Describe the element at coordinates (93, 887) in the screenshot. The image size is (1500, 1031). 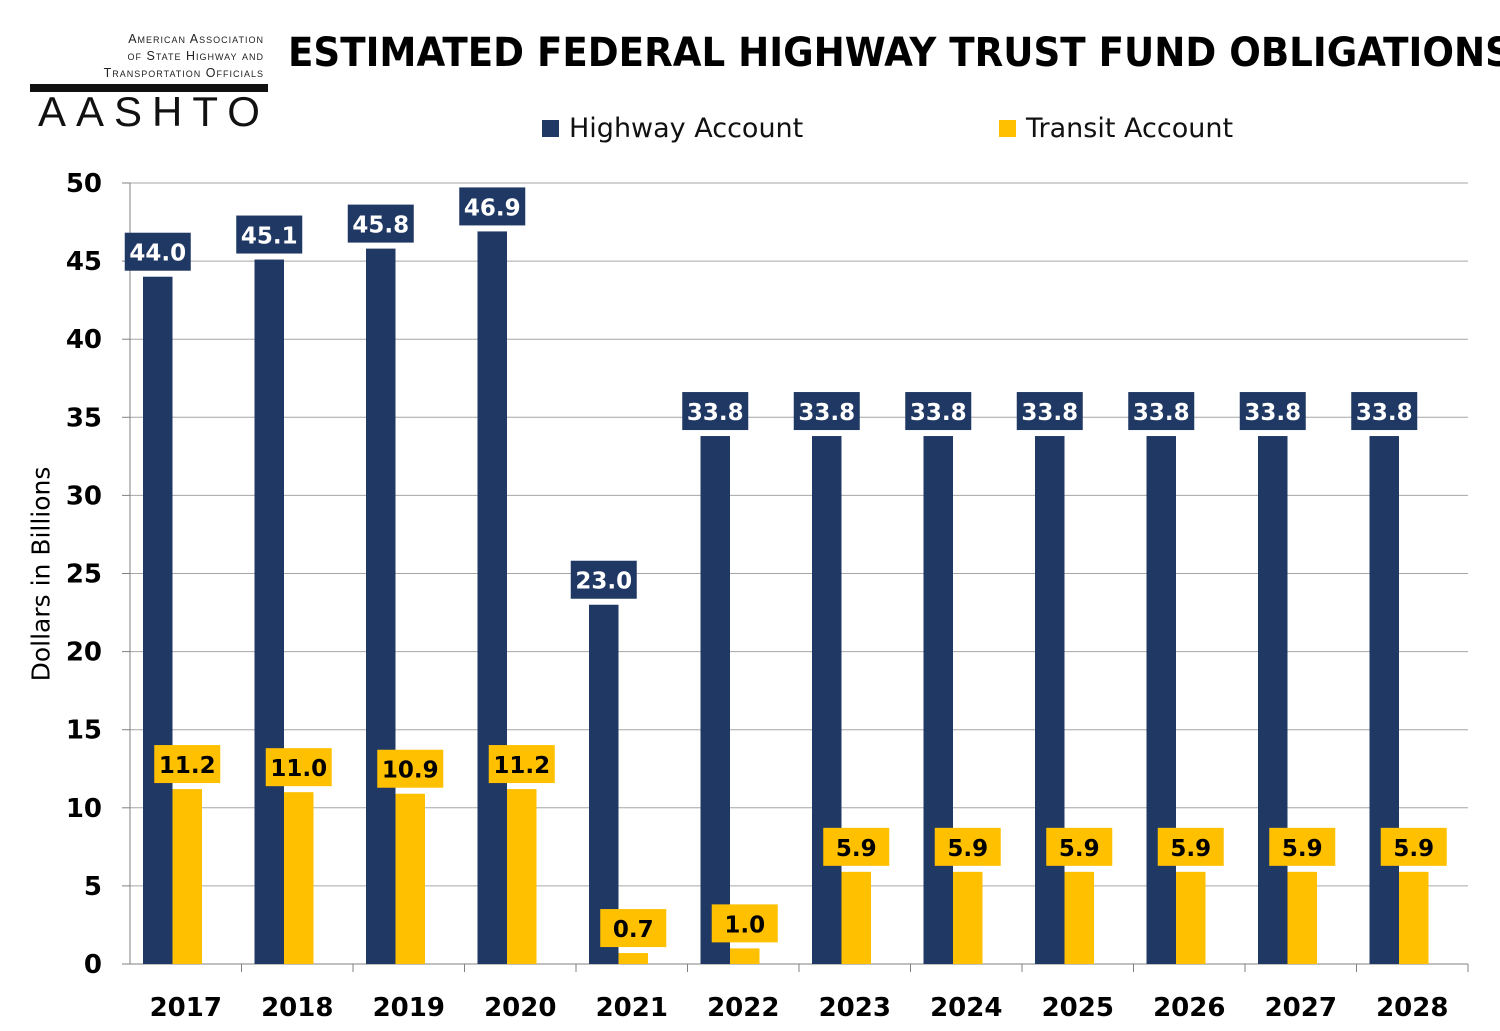
I see `y-tick-label: 5` at that location.